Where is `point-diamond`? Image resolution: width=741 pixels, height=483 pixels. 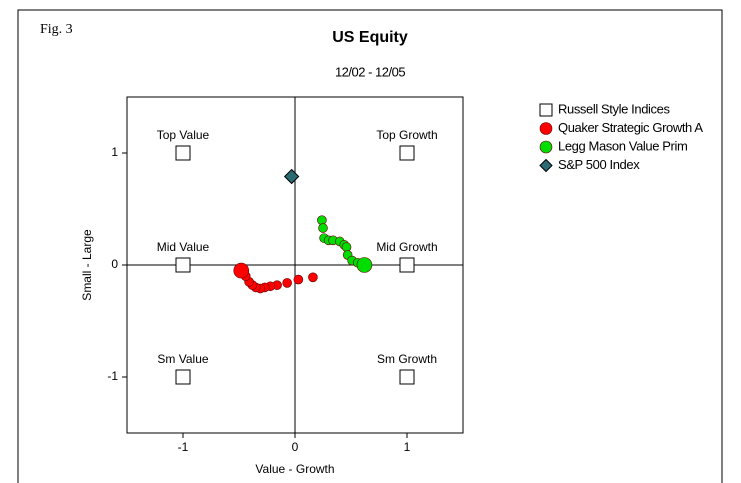
point-diamond is located at coordinates (291, 176).